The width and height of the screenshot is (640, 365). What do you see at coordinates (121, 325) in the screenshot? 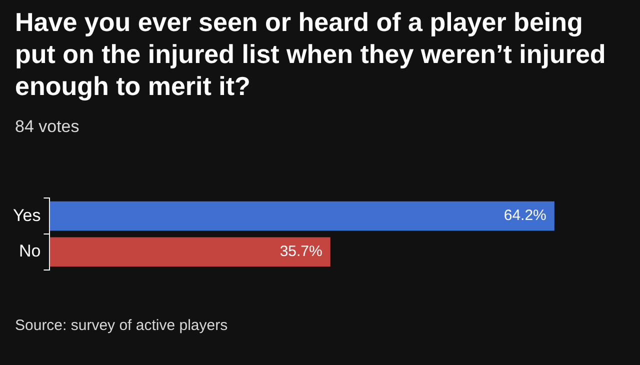
I see `source-note: Source: survey of active players` at bounding box center [121, 325].